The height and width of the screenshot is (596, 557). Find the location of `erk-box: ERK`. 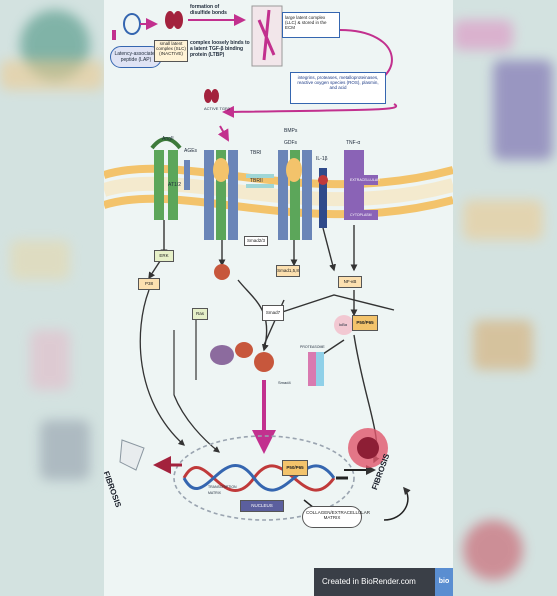

erk-box: ERK is located at coordinates (164, 256).